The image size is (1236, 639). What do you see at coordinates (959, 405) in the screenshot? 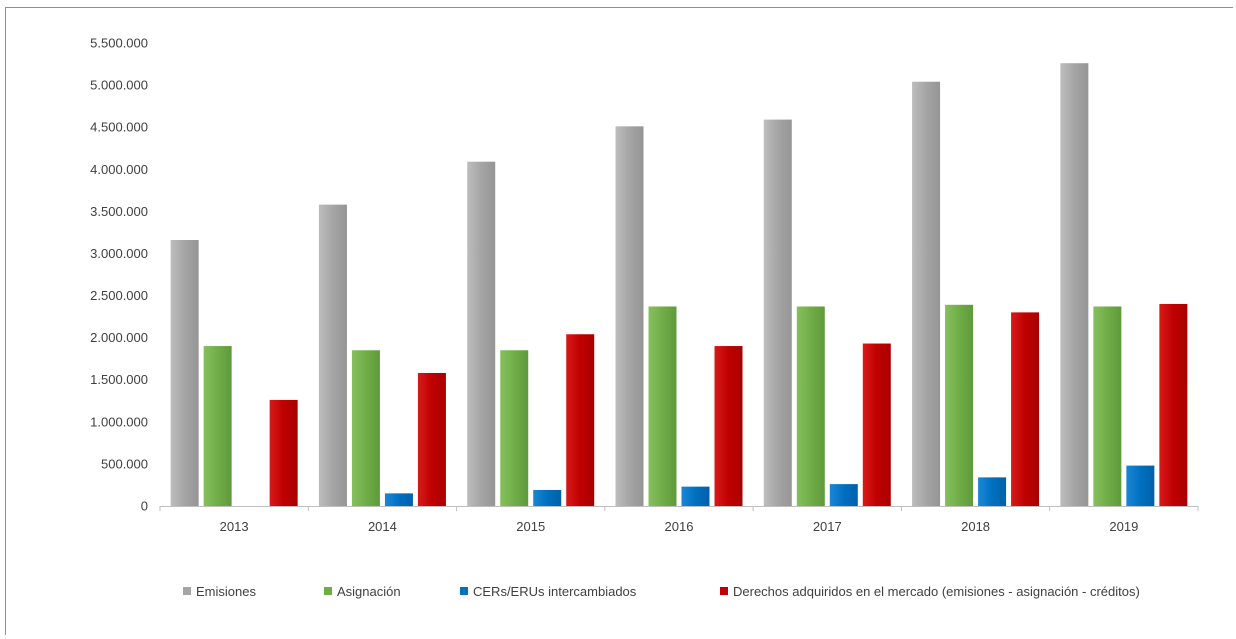
I see `bar-asignacin-2018` at bounding box center [959, 405].